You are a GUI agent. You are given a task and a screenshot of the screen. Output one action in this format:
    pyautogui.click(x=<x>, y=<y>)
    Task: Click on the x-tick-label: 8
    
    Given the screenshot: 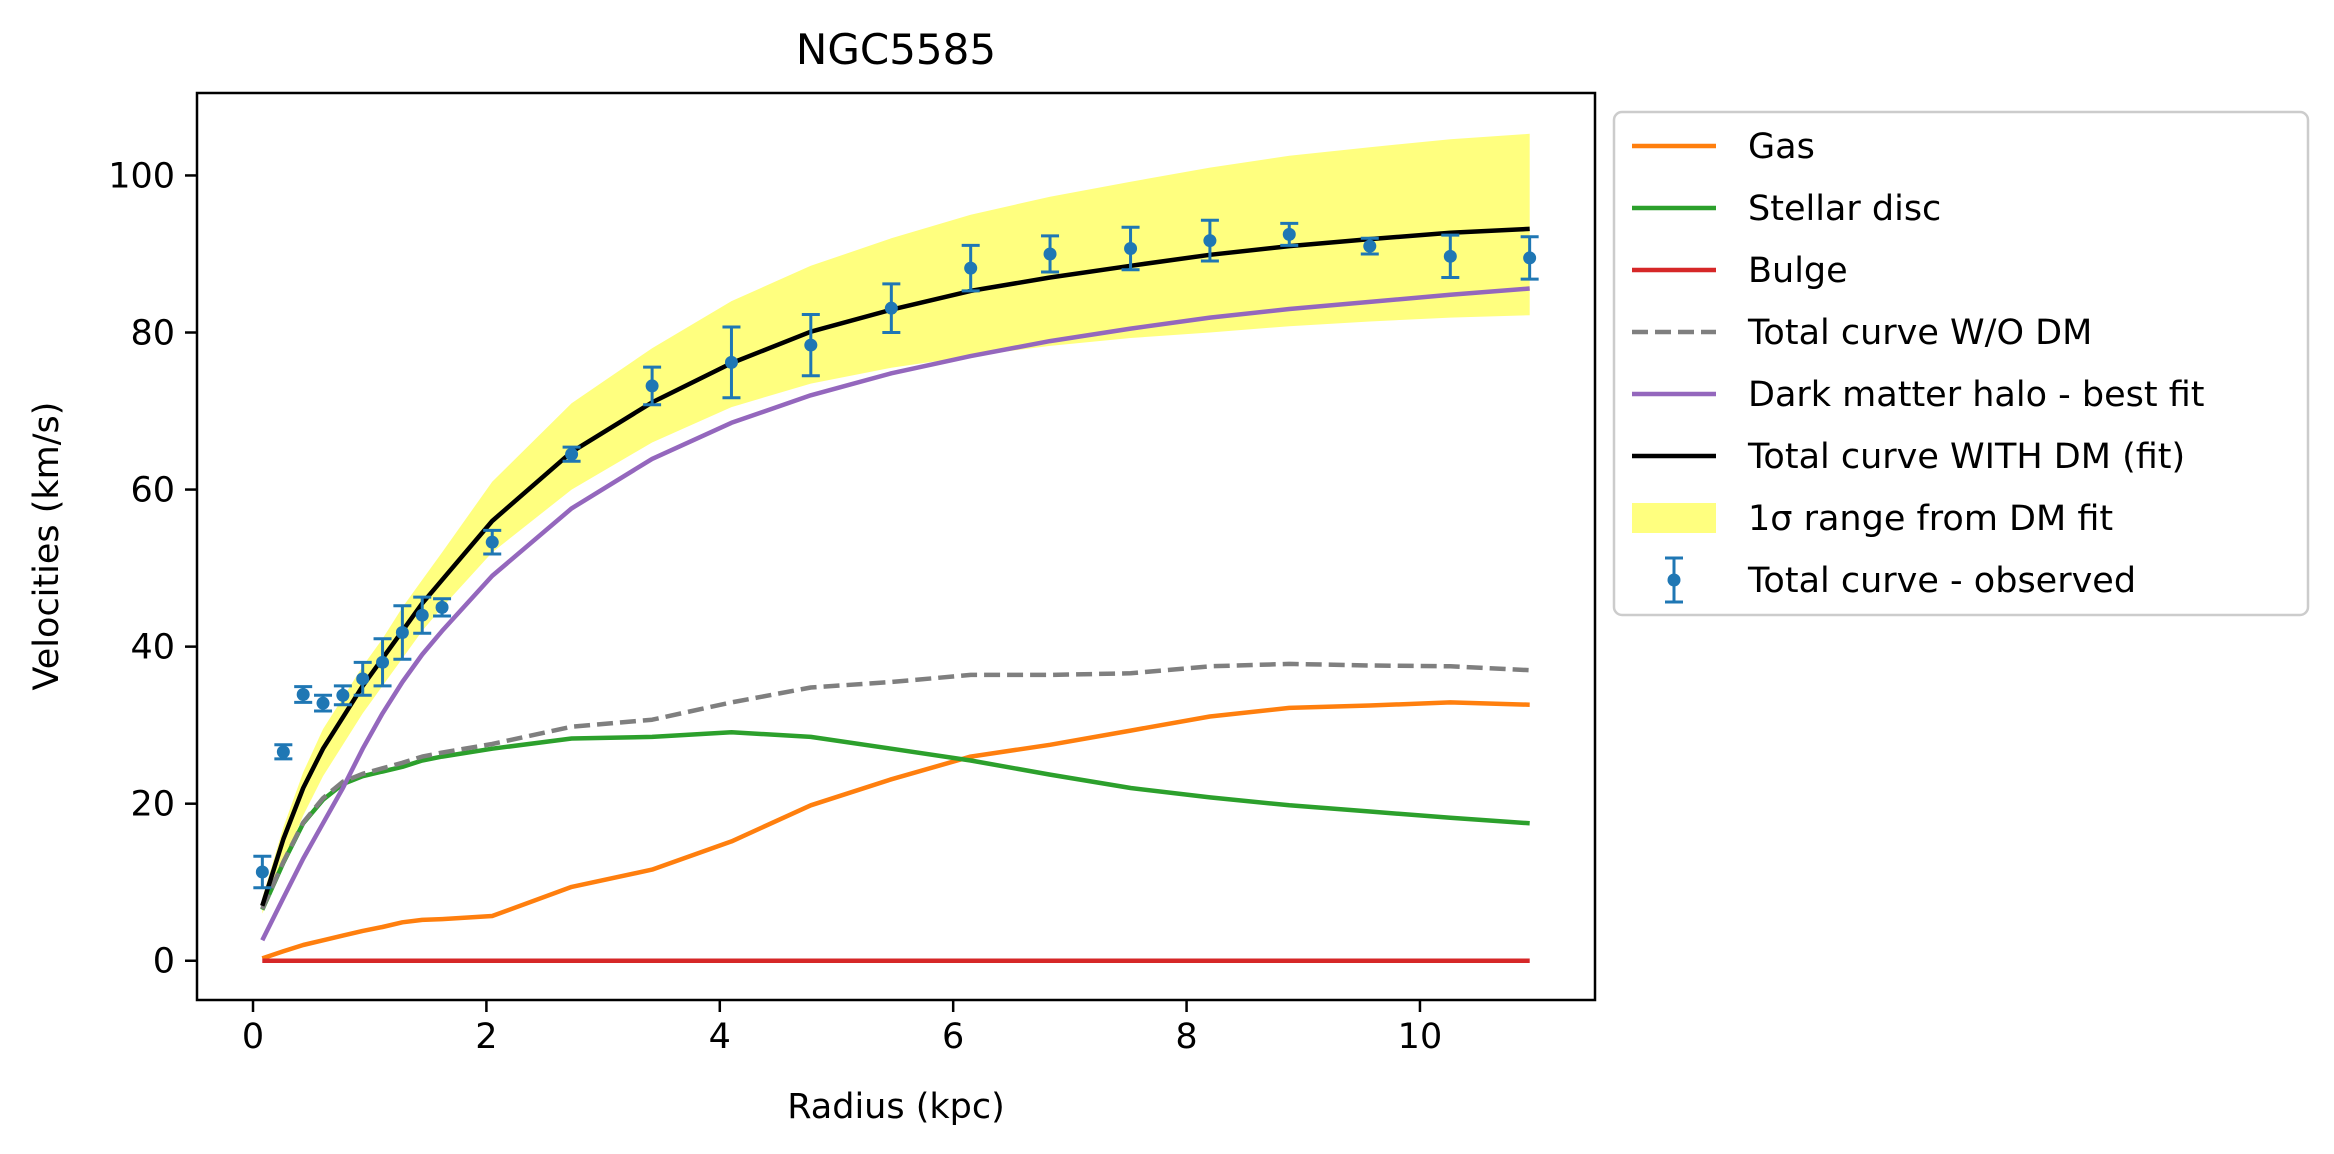 What is the action you would take?
    pyautogui.click(x=1186, y=1037)
    